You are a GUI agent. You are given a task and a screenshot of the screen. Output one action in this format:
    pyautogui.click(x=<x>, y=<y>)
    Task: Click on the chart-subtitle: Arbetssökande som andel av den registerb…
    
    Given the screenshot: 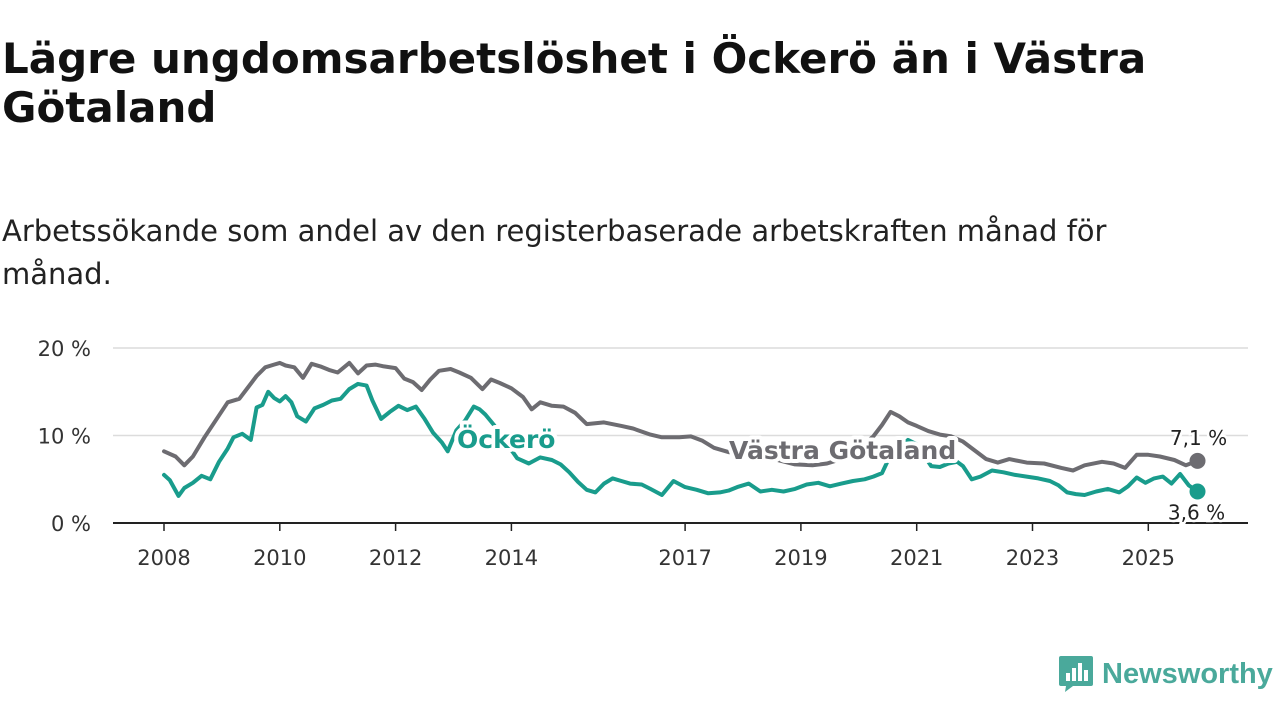 What is the action you would take?
    pyautogui.click(x=554, y=252)
    